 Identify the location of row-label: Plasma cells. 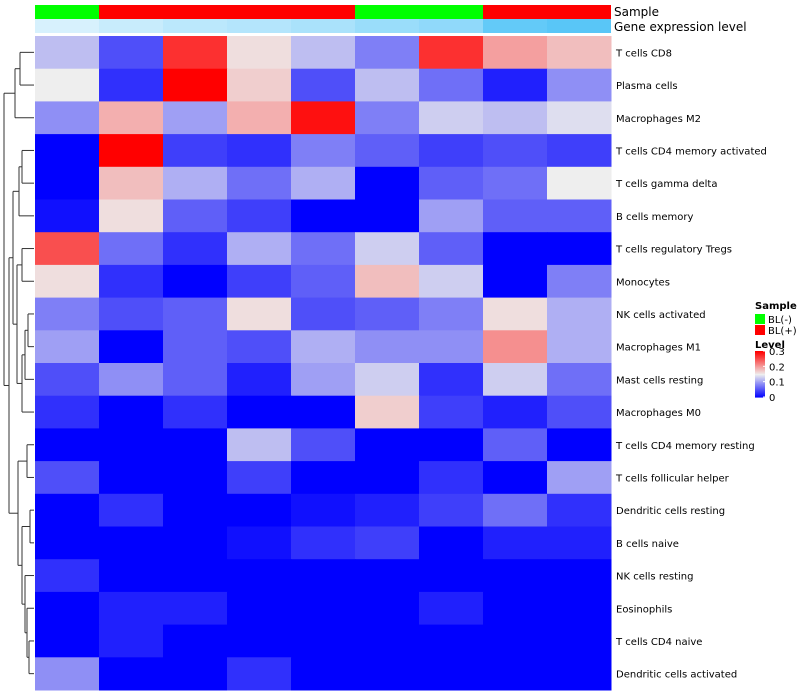
(647, 86).